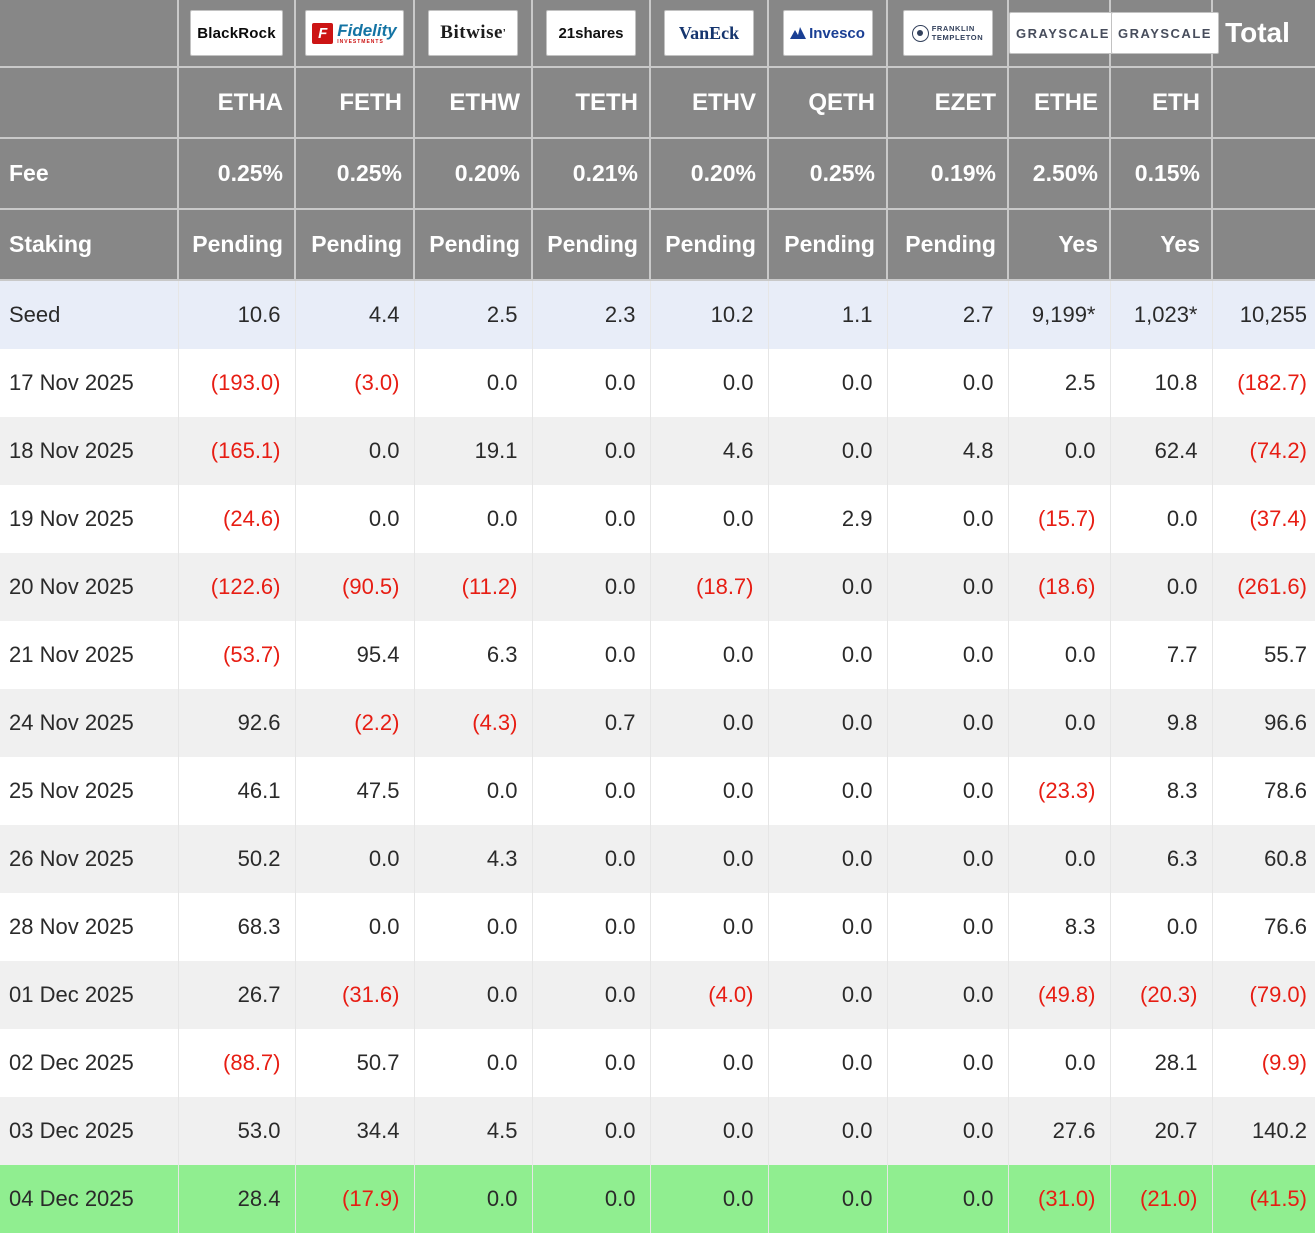 This screenshot has width=1315, height=1233. Describe the element at coordinates (1263, 245) in the screenshot. I see `staking-total-empty` at that location.